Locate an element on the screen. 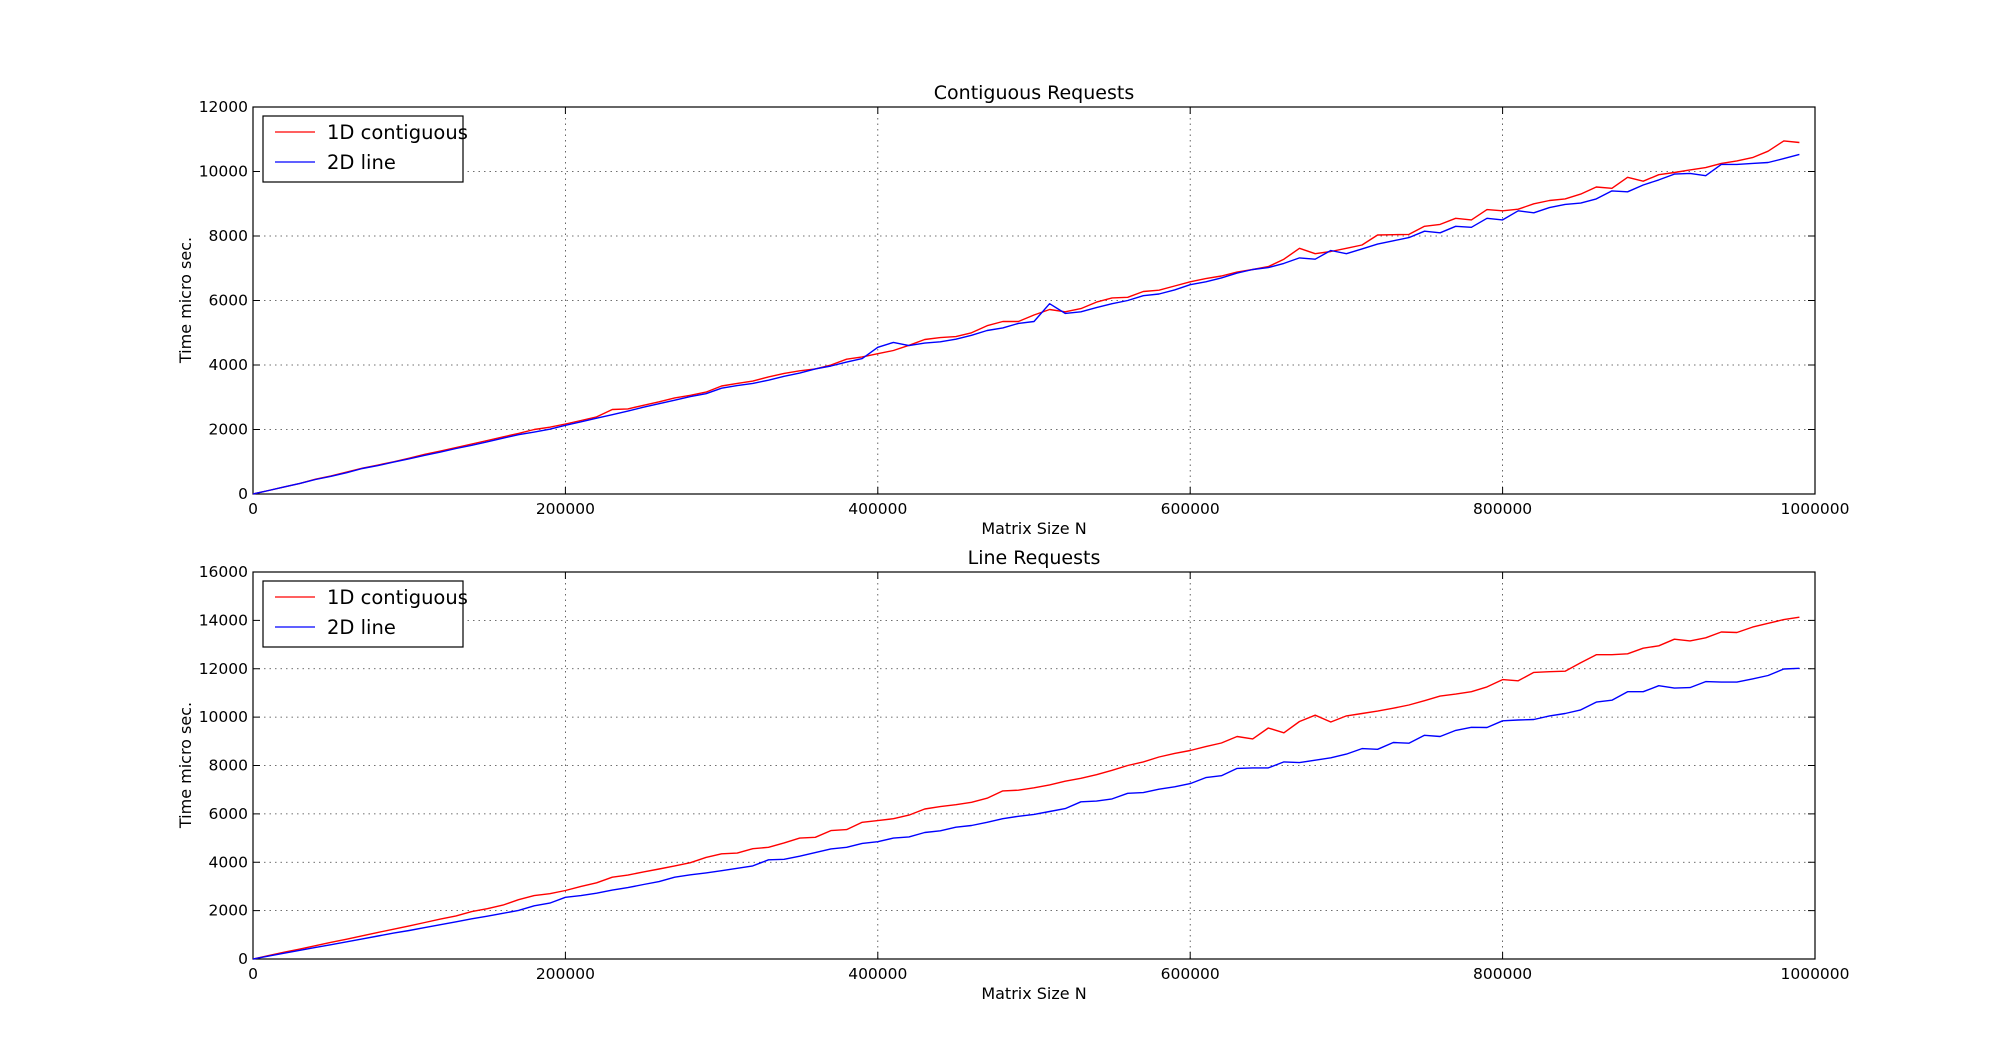 This screenshot has width=2000, height=1057. chart-title: Line Requests is located at coordinates (1034, 558).